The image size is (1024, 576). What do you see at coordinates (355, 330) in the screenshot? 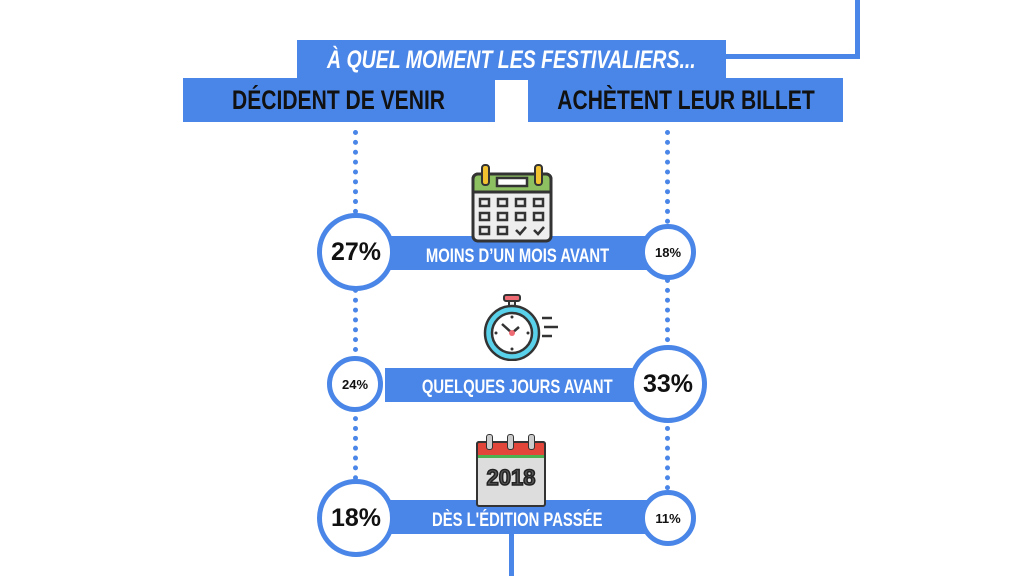
I see `left-dotted-line` at bounding box center [355, 330].